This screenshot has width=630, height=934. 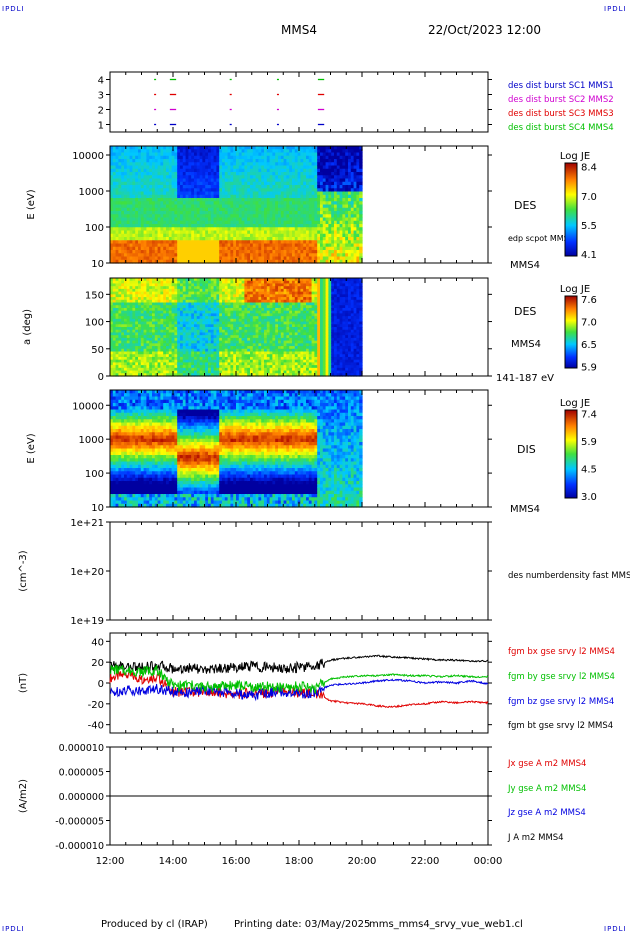 What do you see at coordinates (446, 924) in the screenshot?
I see `footer-file-name: mms_mms4_srvy_vue_web1.cl` at bounding box center [446, 924].